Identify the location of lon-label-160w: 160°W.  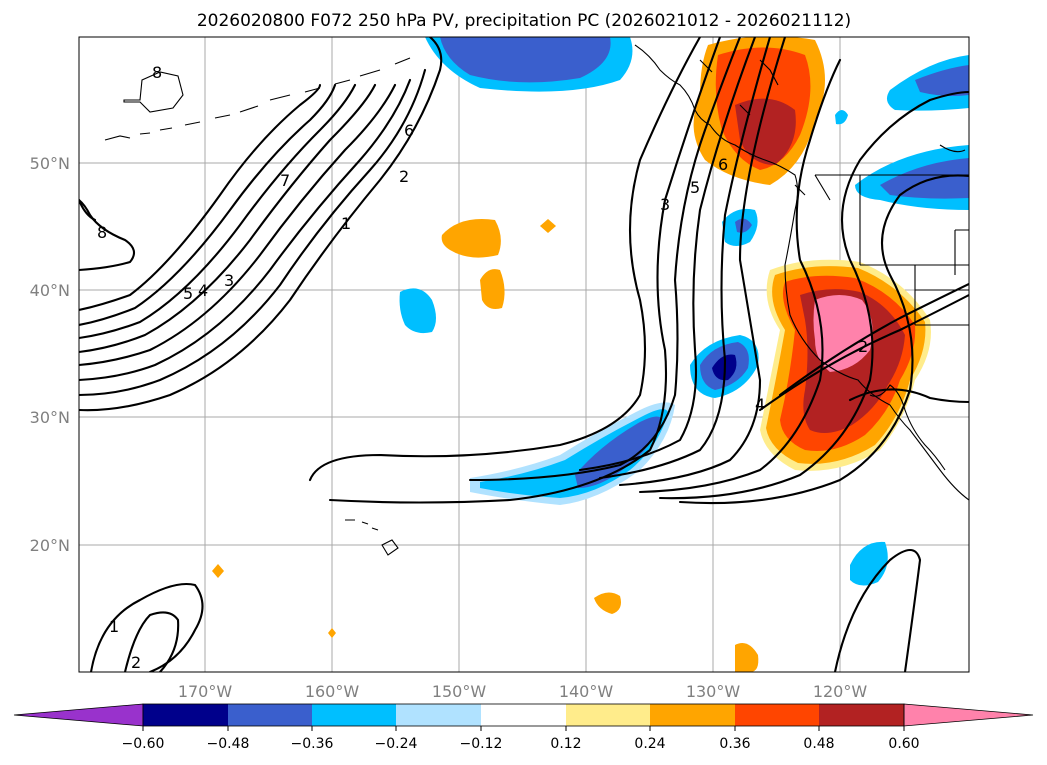
(332, 691).